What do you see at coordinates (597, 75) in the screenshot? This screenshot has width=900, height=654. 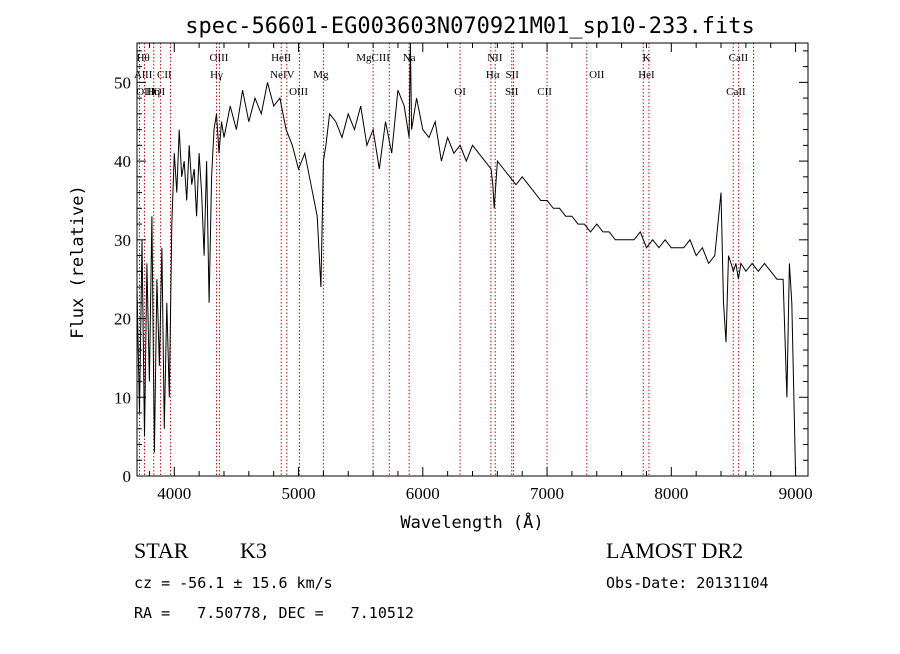 I see `spectral-line-label: OII` at bounding box center [597, 75].